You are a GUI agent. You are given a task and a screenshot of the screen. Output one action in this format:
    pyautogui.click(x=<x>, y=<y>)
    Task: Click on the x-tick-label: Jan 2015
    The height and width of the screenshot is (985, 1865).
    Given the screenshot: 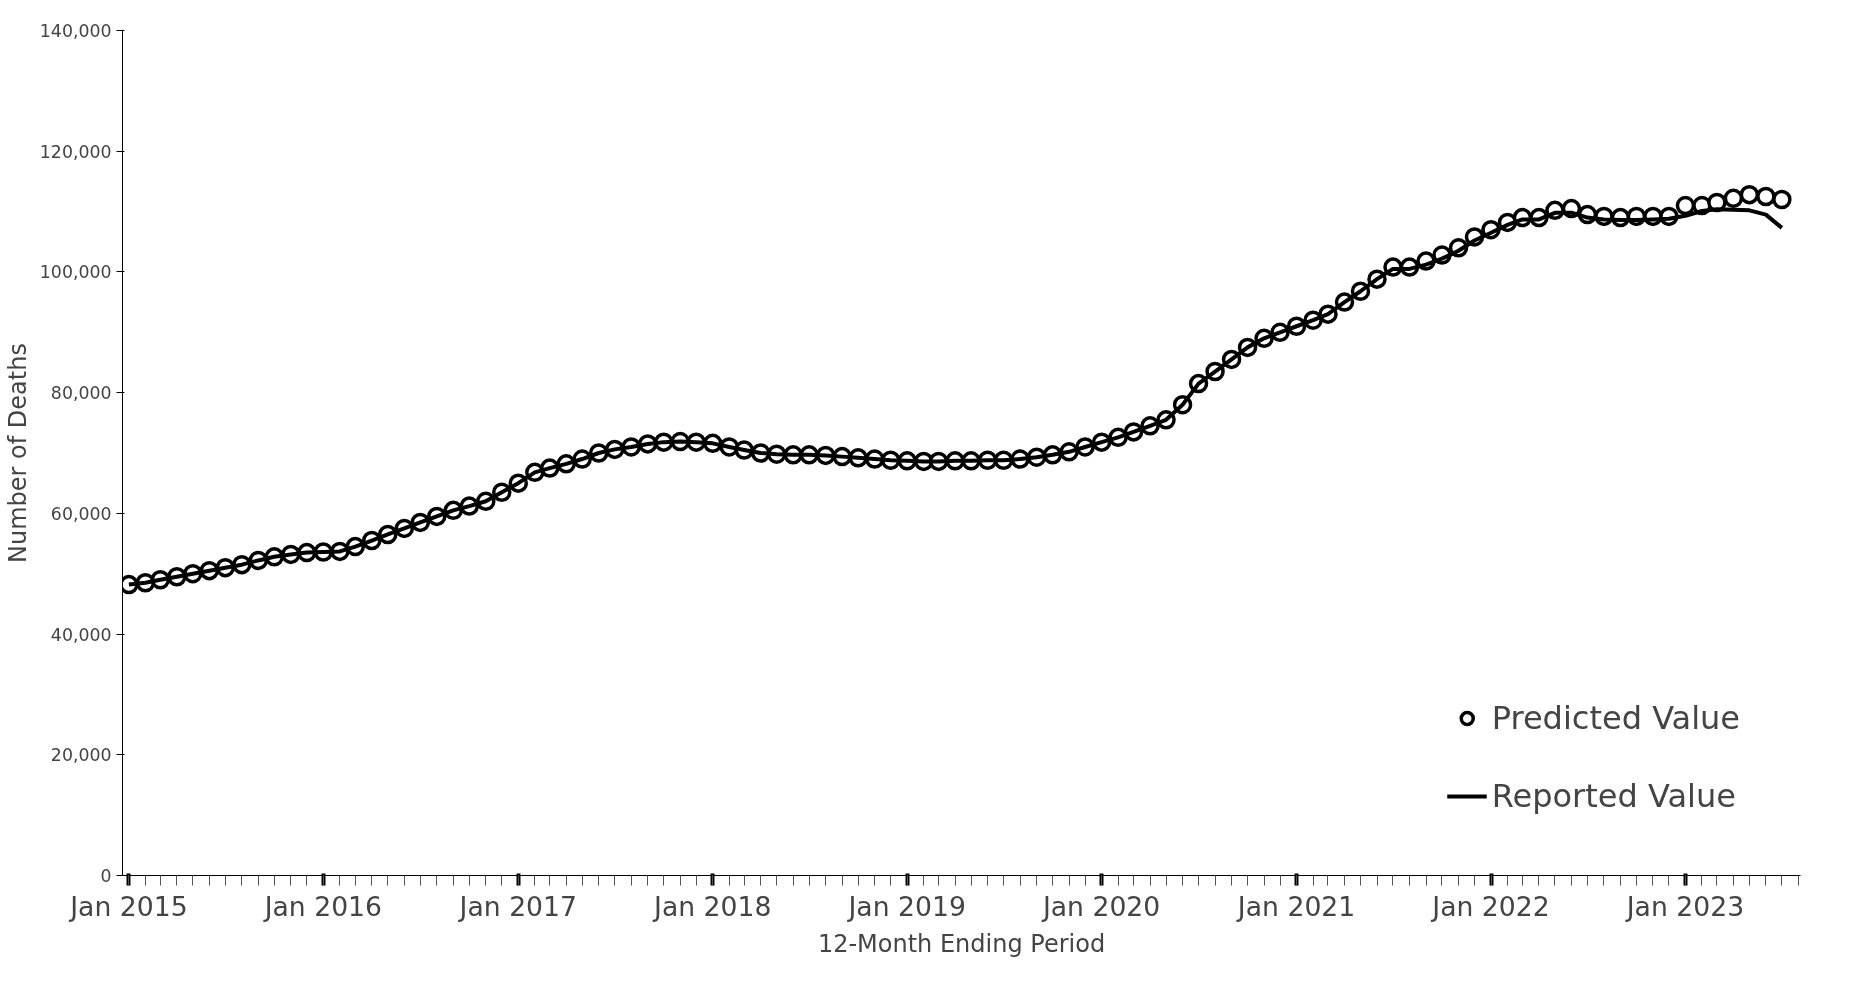 What is the action you would take?
    pyautogui.click(x=128, y=906)
    